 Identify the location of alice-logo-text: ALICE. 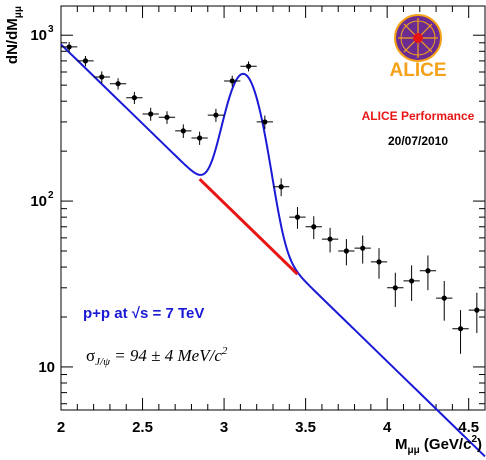
(418, 70).